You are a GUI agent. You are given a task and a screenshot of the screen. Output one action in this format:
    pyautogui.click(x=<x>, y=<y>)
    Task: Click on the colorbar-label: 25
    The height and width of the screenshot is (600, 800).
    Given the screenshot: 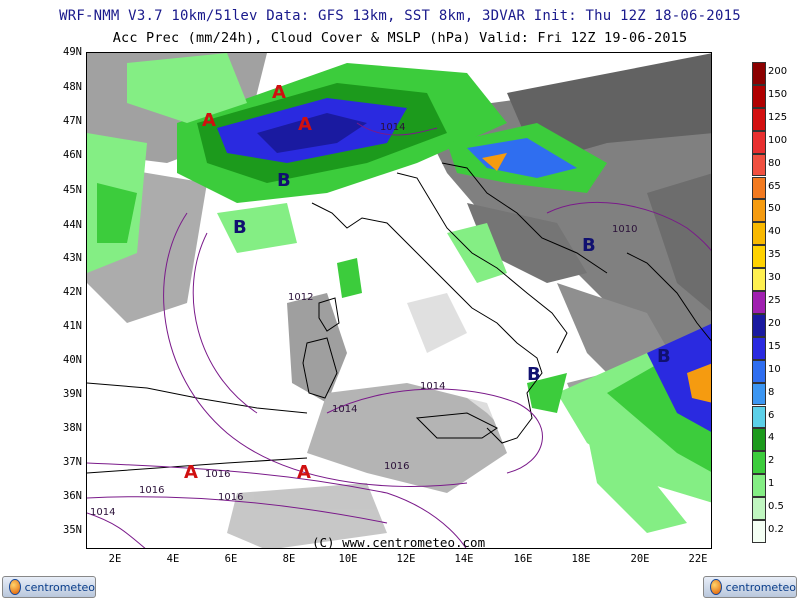 What is the action you would take?
    pyautogui.click(x=774, y=300)
    